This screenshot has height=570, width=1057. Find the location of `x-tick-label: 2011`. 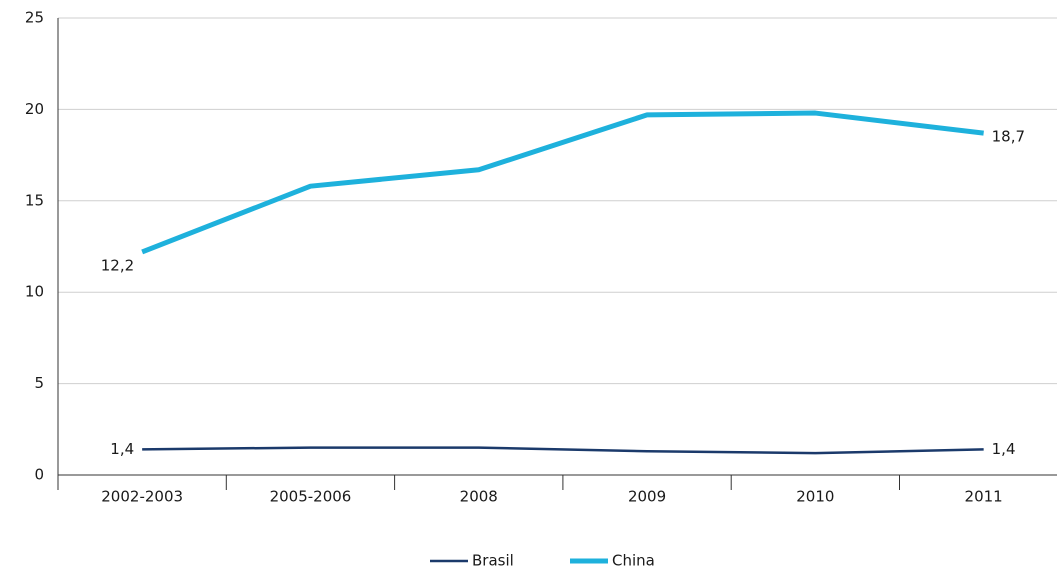

x-tick-label: 2011 is located at coordinates (984, 497).